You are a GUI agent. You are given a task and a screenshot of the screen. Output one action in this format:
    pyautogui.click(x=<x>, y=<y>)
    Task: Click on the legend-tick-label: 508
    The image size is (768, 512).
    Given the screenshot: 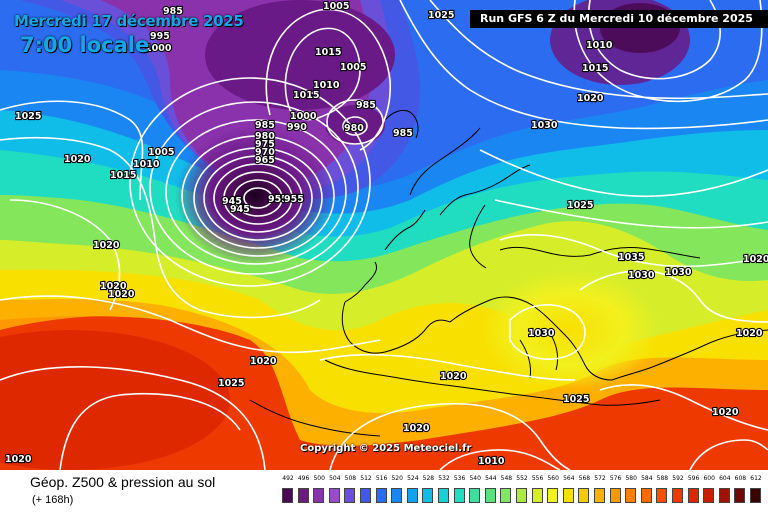 What is the action you would take?
    pyautogui.click(x=350, y=478)
    